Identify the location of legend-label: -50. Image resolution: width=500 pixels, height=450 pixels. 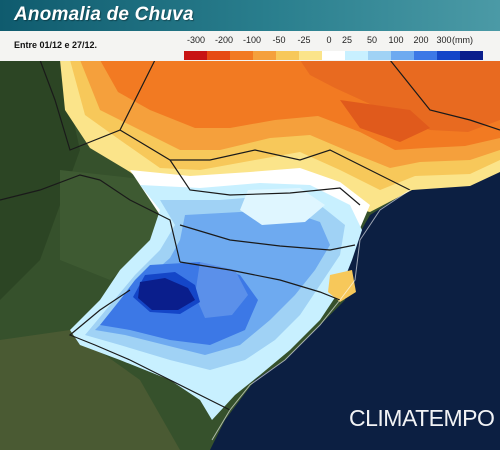
(279, 40).